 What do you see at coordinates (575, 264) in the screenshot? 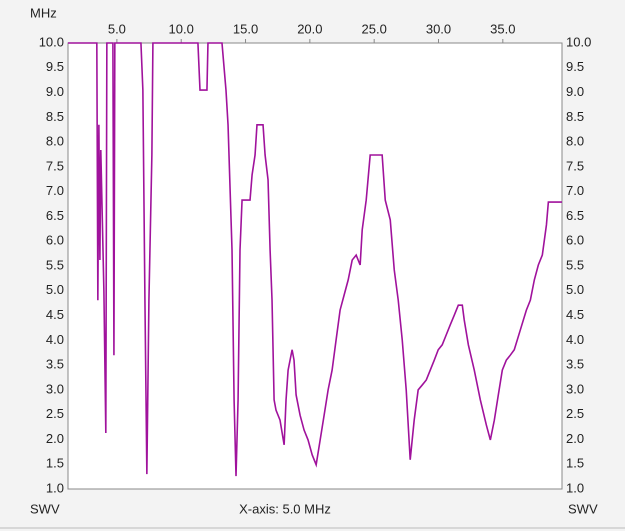
I see `y-tick-label-right: 5.5` at bounding box center [575, 264].